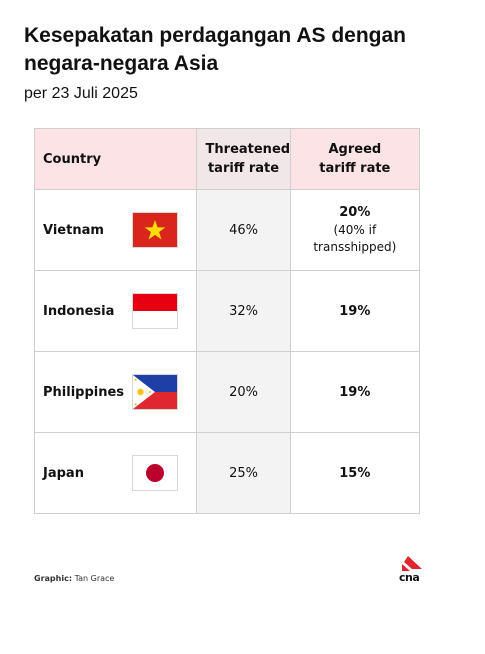  What do you see at coordinates (355, 238) in the screenshot?
I see `agreed-rate-note: (40% if transshipped)` at bounding box center [355, 238].